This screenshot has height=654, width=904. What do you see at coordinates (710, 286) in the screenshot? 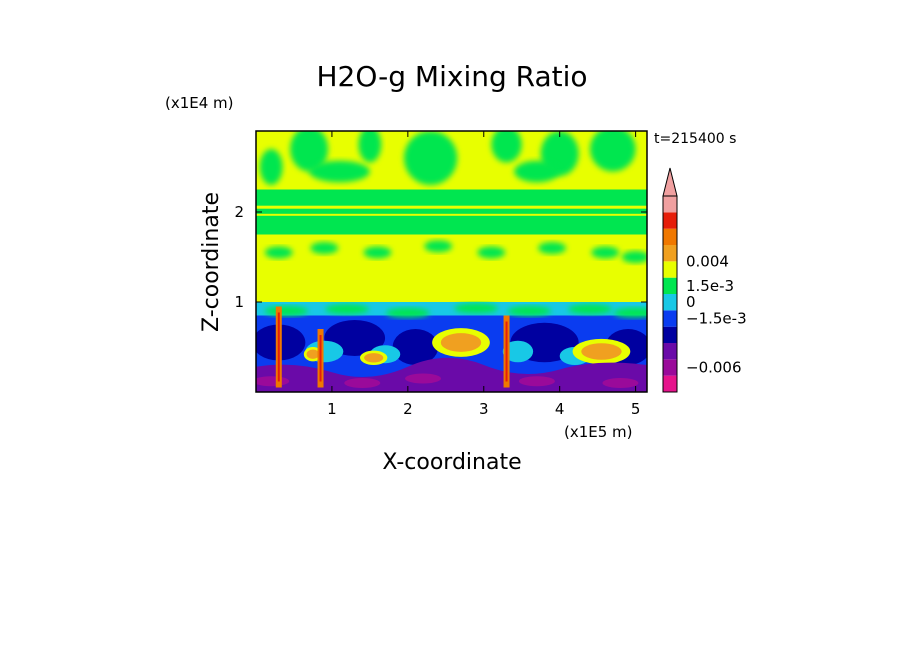
I see `colorbar-label: 1.5e-3` at bounding box center [710, 286].